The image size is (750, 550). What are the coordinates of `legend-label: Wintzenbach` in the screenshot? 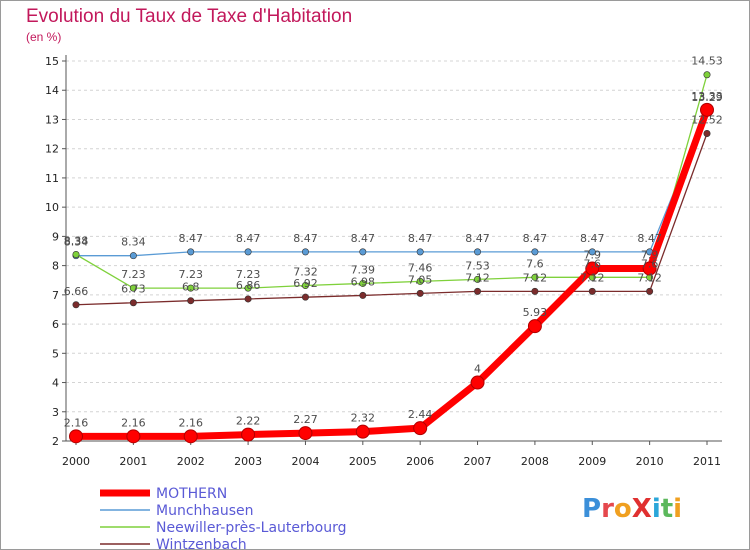 It's located at (201, 543).